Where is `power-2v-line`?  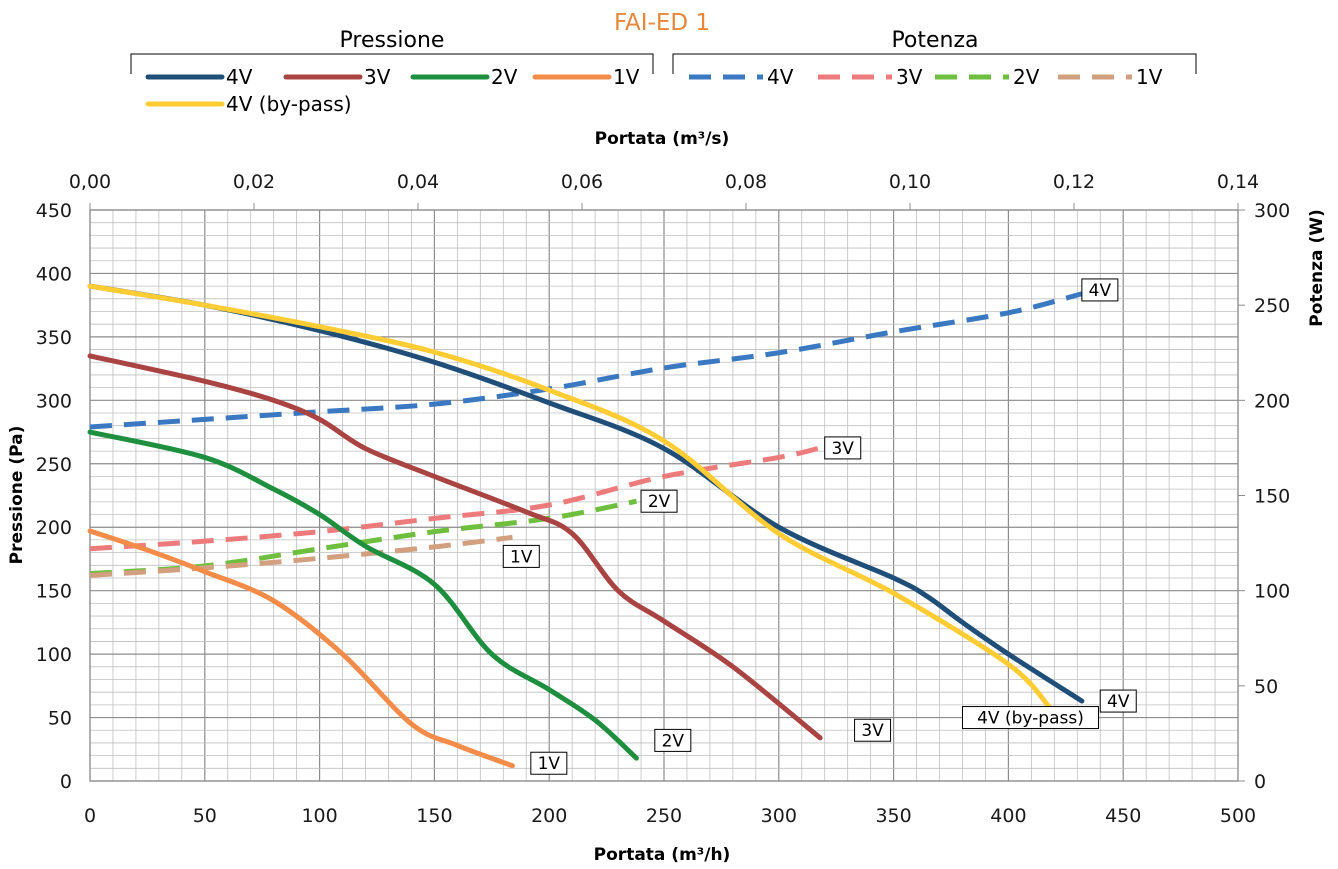 power-2v-line is located at coordinates (363, 537).